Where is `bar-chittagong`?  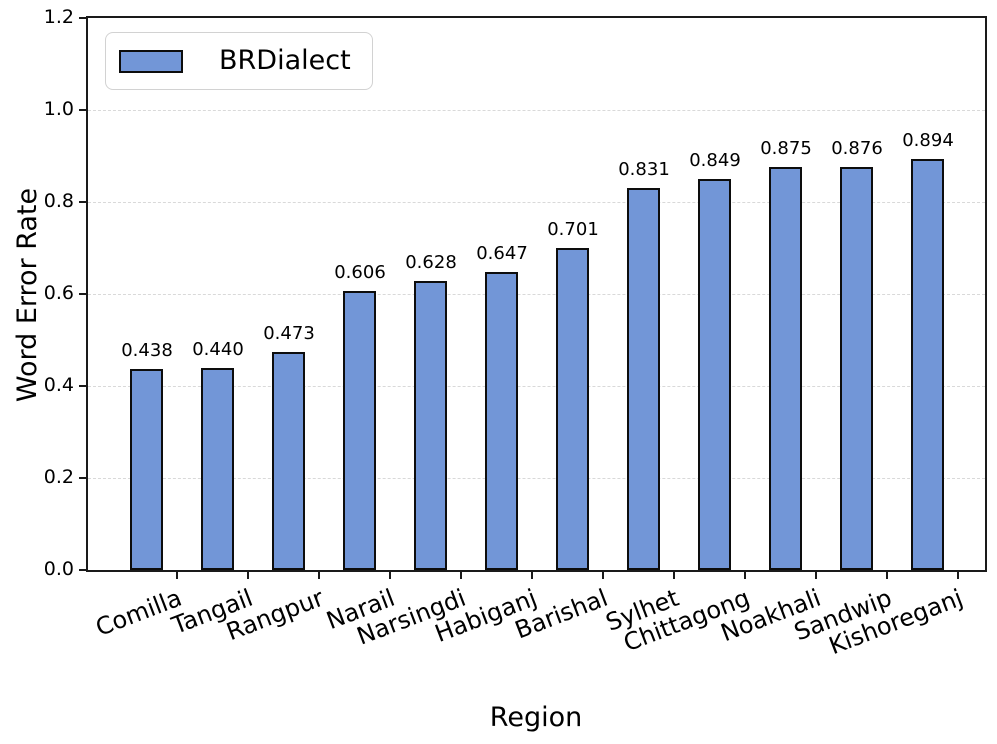 bar-chittagong is located at coordinates (714, 374).